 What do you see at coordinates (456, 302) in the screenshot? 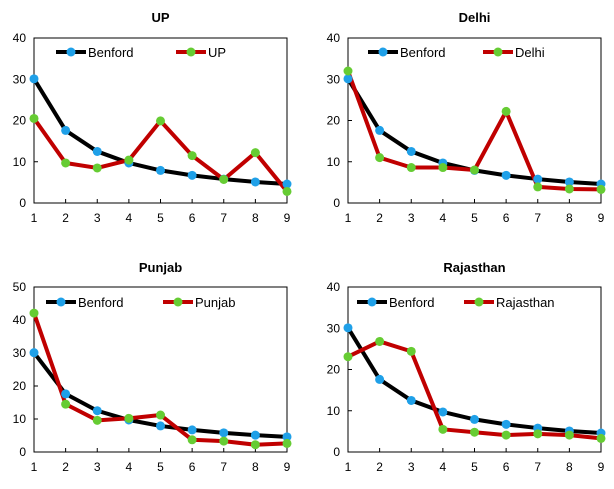
I see `legend: Benford Rajasthan` at bounding box center [456, 302].